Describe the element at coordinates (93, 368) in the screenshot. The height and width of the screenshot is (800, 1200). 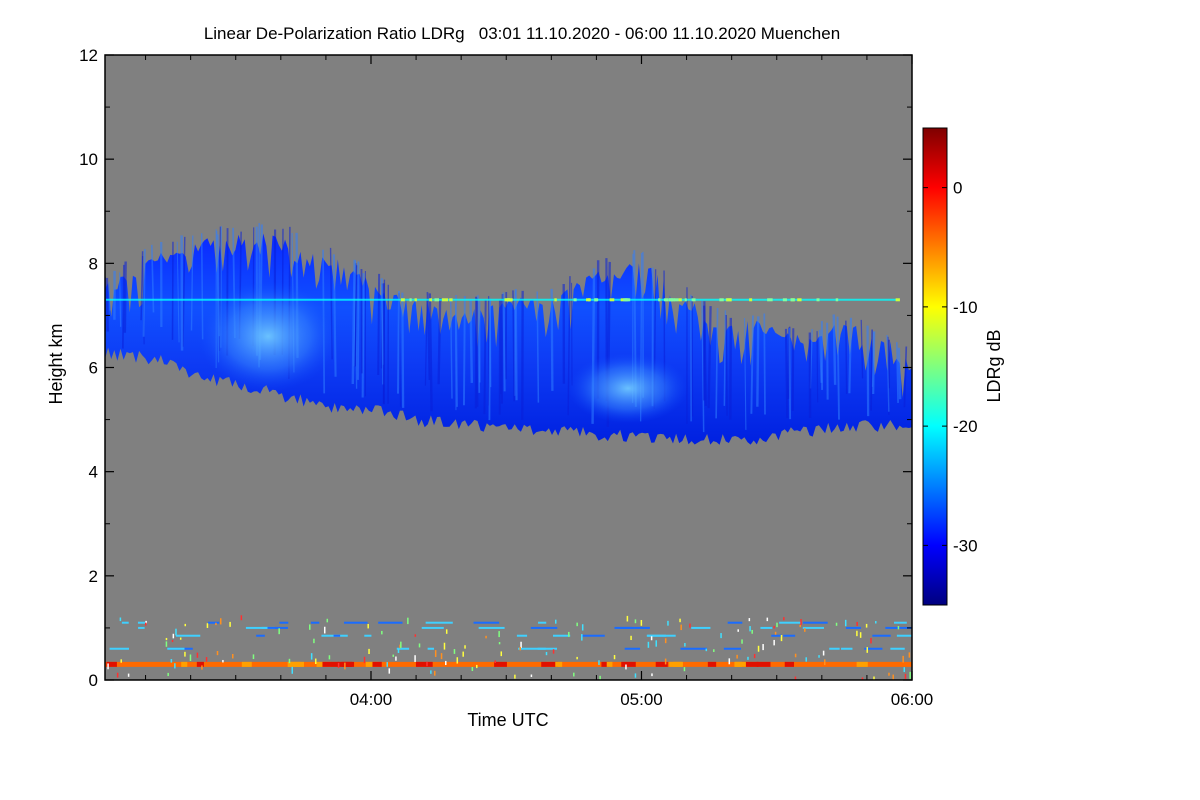
I see `y-tick-label: 6` at that location.